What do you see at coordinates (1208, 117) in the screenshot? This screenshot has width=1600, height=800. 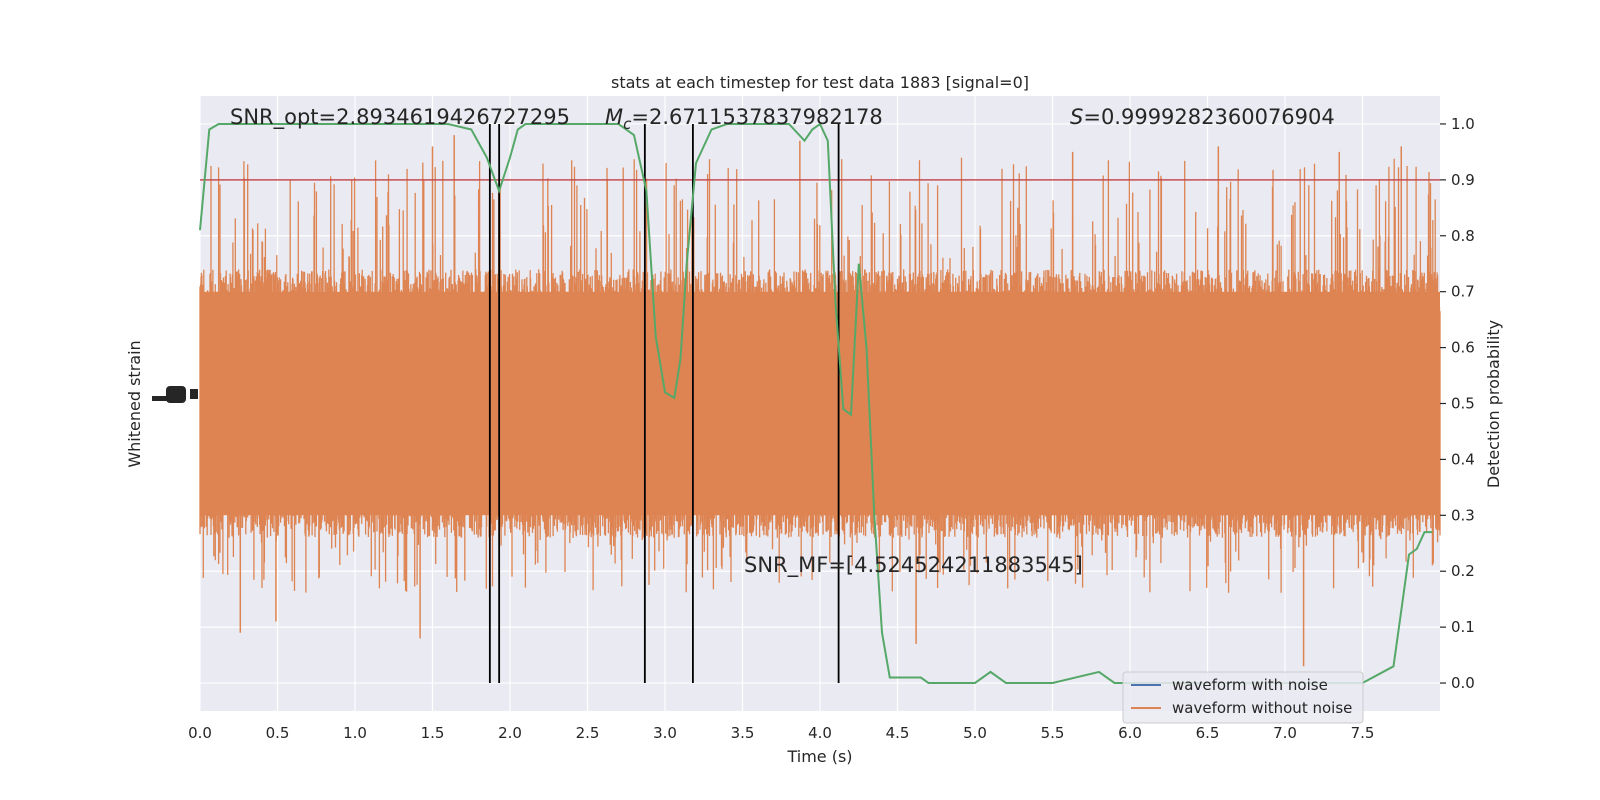 I see `s-value: =0.9999282360076904` at bounding box center [1208, 117].